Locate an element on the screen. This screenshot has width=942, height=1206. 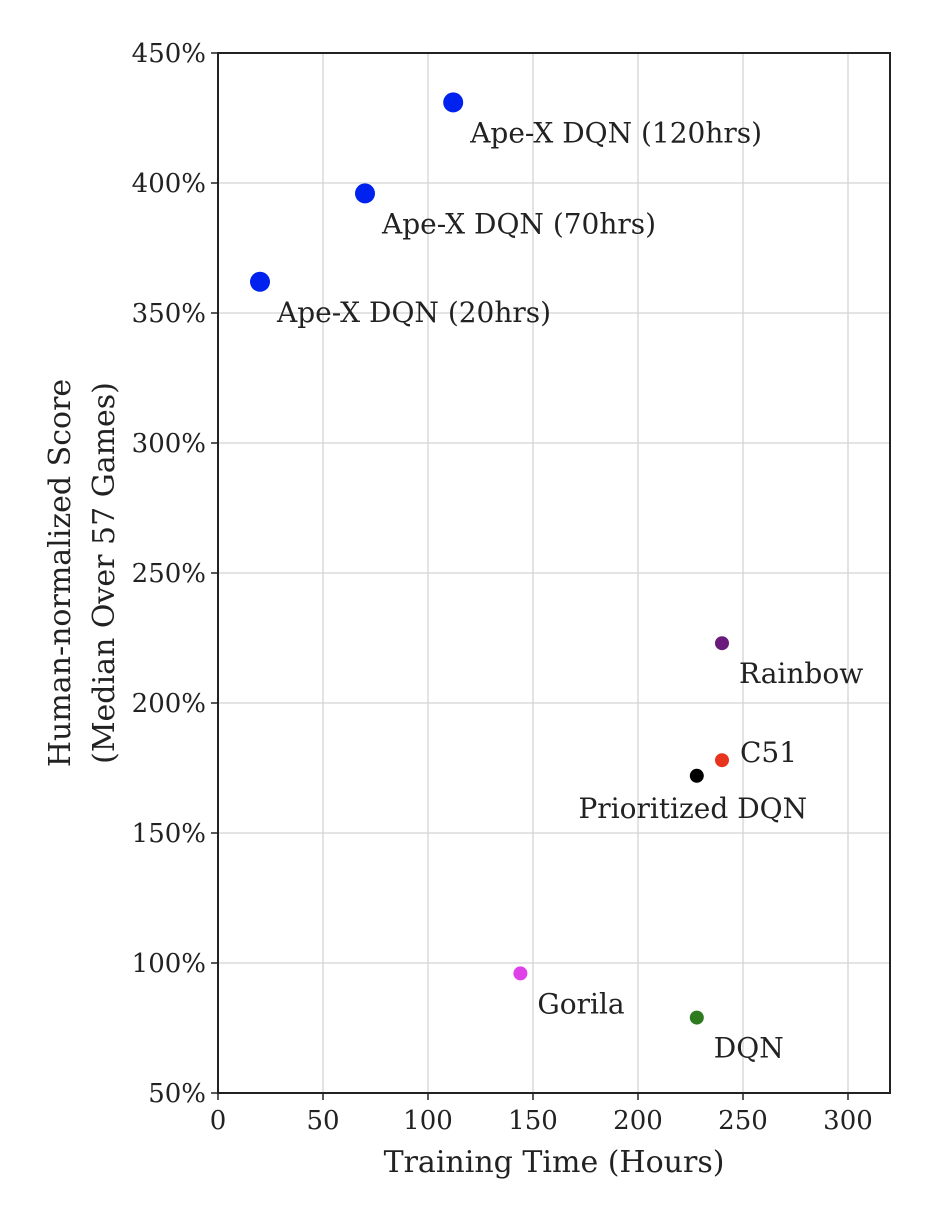
data-point-label: Ape-X DQN (120hrs) is located at coordinates (615, 132).